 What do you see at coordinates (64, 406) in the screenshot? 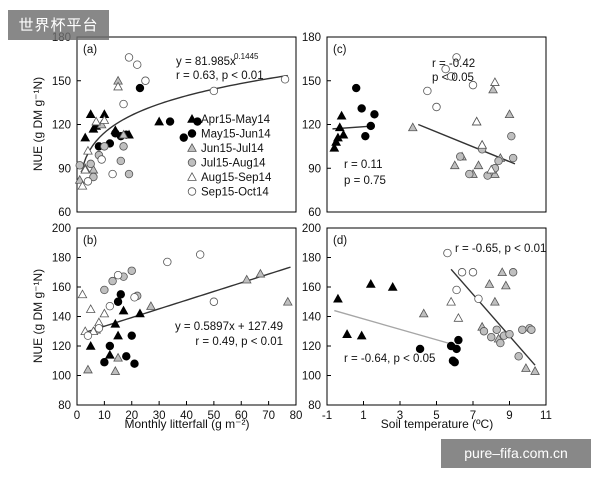
I see `y-tick-label-b: 80` at bounding box center [64, 406].